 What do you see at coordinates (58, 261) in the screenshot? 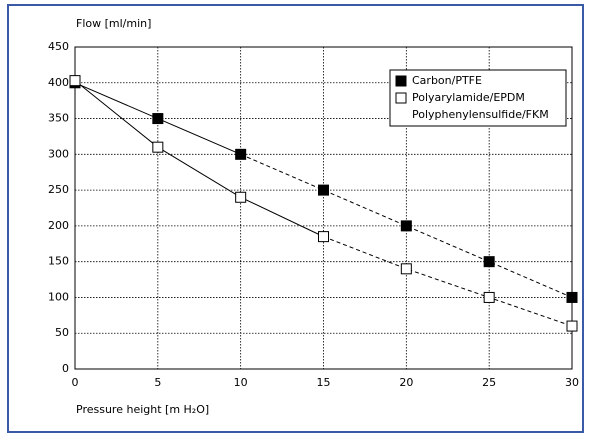
I see `y-tick-label: 150` at bounding box center [58, 261].